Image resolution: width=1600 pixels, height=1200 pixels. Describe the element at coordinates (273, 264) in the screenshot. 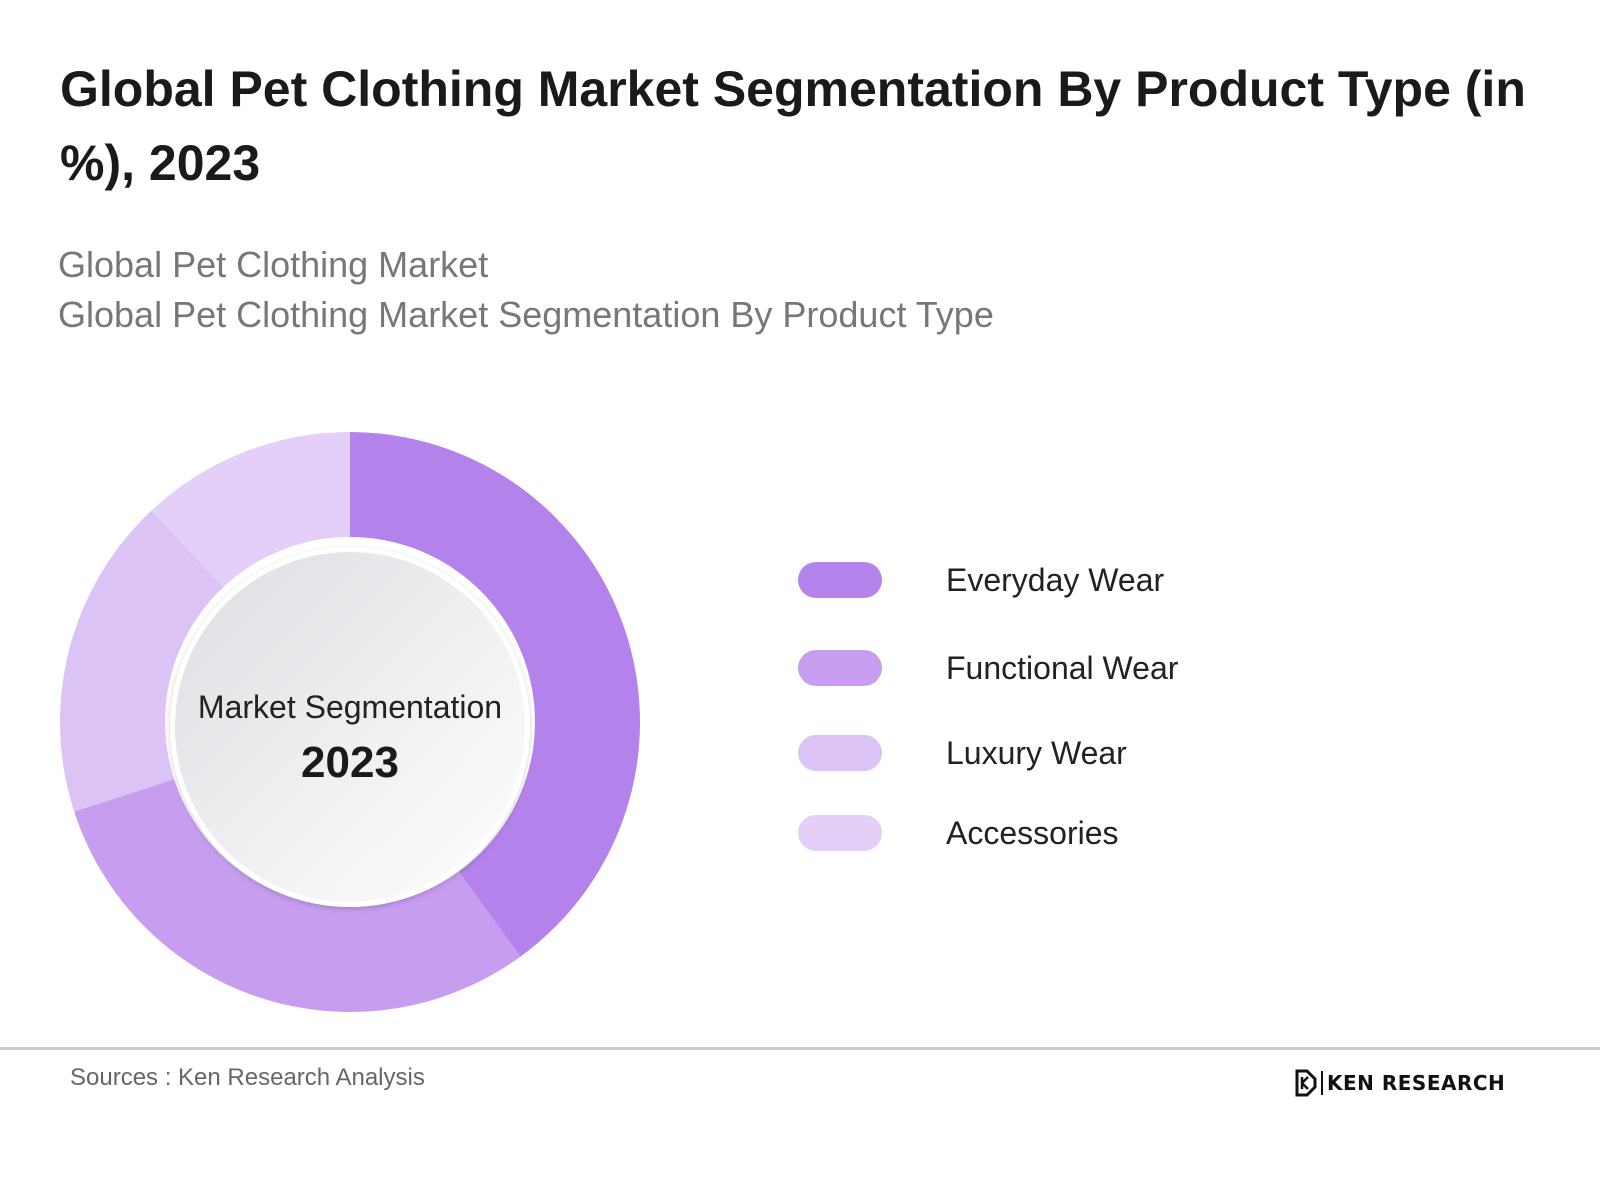

I see `subtitle-line-1: Global Pet Clothing Market` at that location.